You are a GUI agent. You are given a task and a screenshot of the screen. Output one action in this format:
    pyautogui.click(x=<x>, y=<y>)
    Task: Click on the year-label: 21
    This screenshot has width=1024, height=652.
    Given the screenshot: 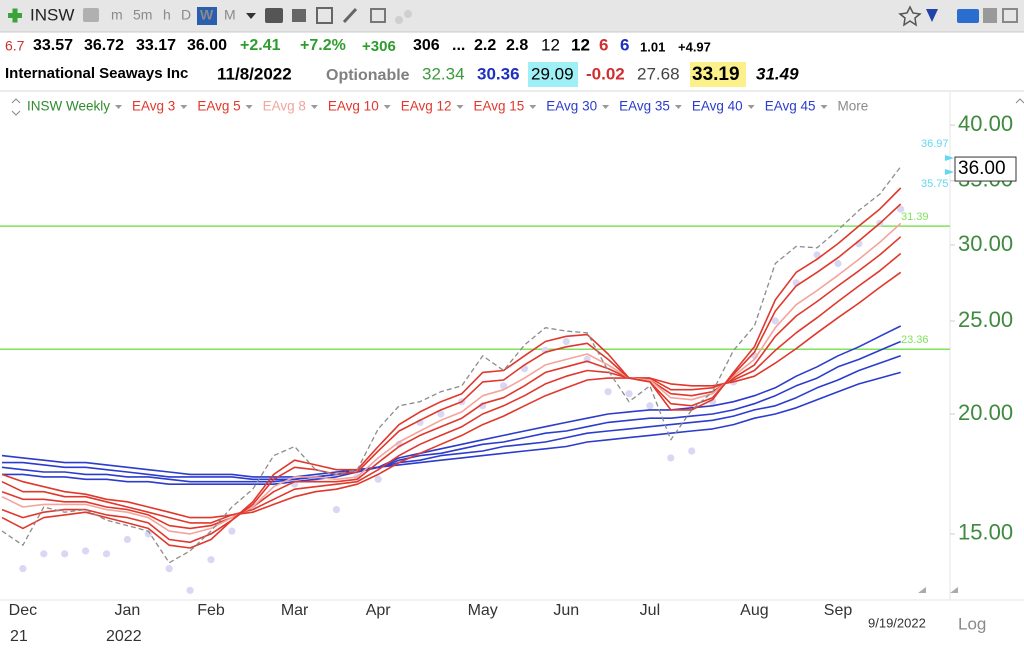 What is the action you would take?
    pyautogui.click(x=19, y=636)
    